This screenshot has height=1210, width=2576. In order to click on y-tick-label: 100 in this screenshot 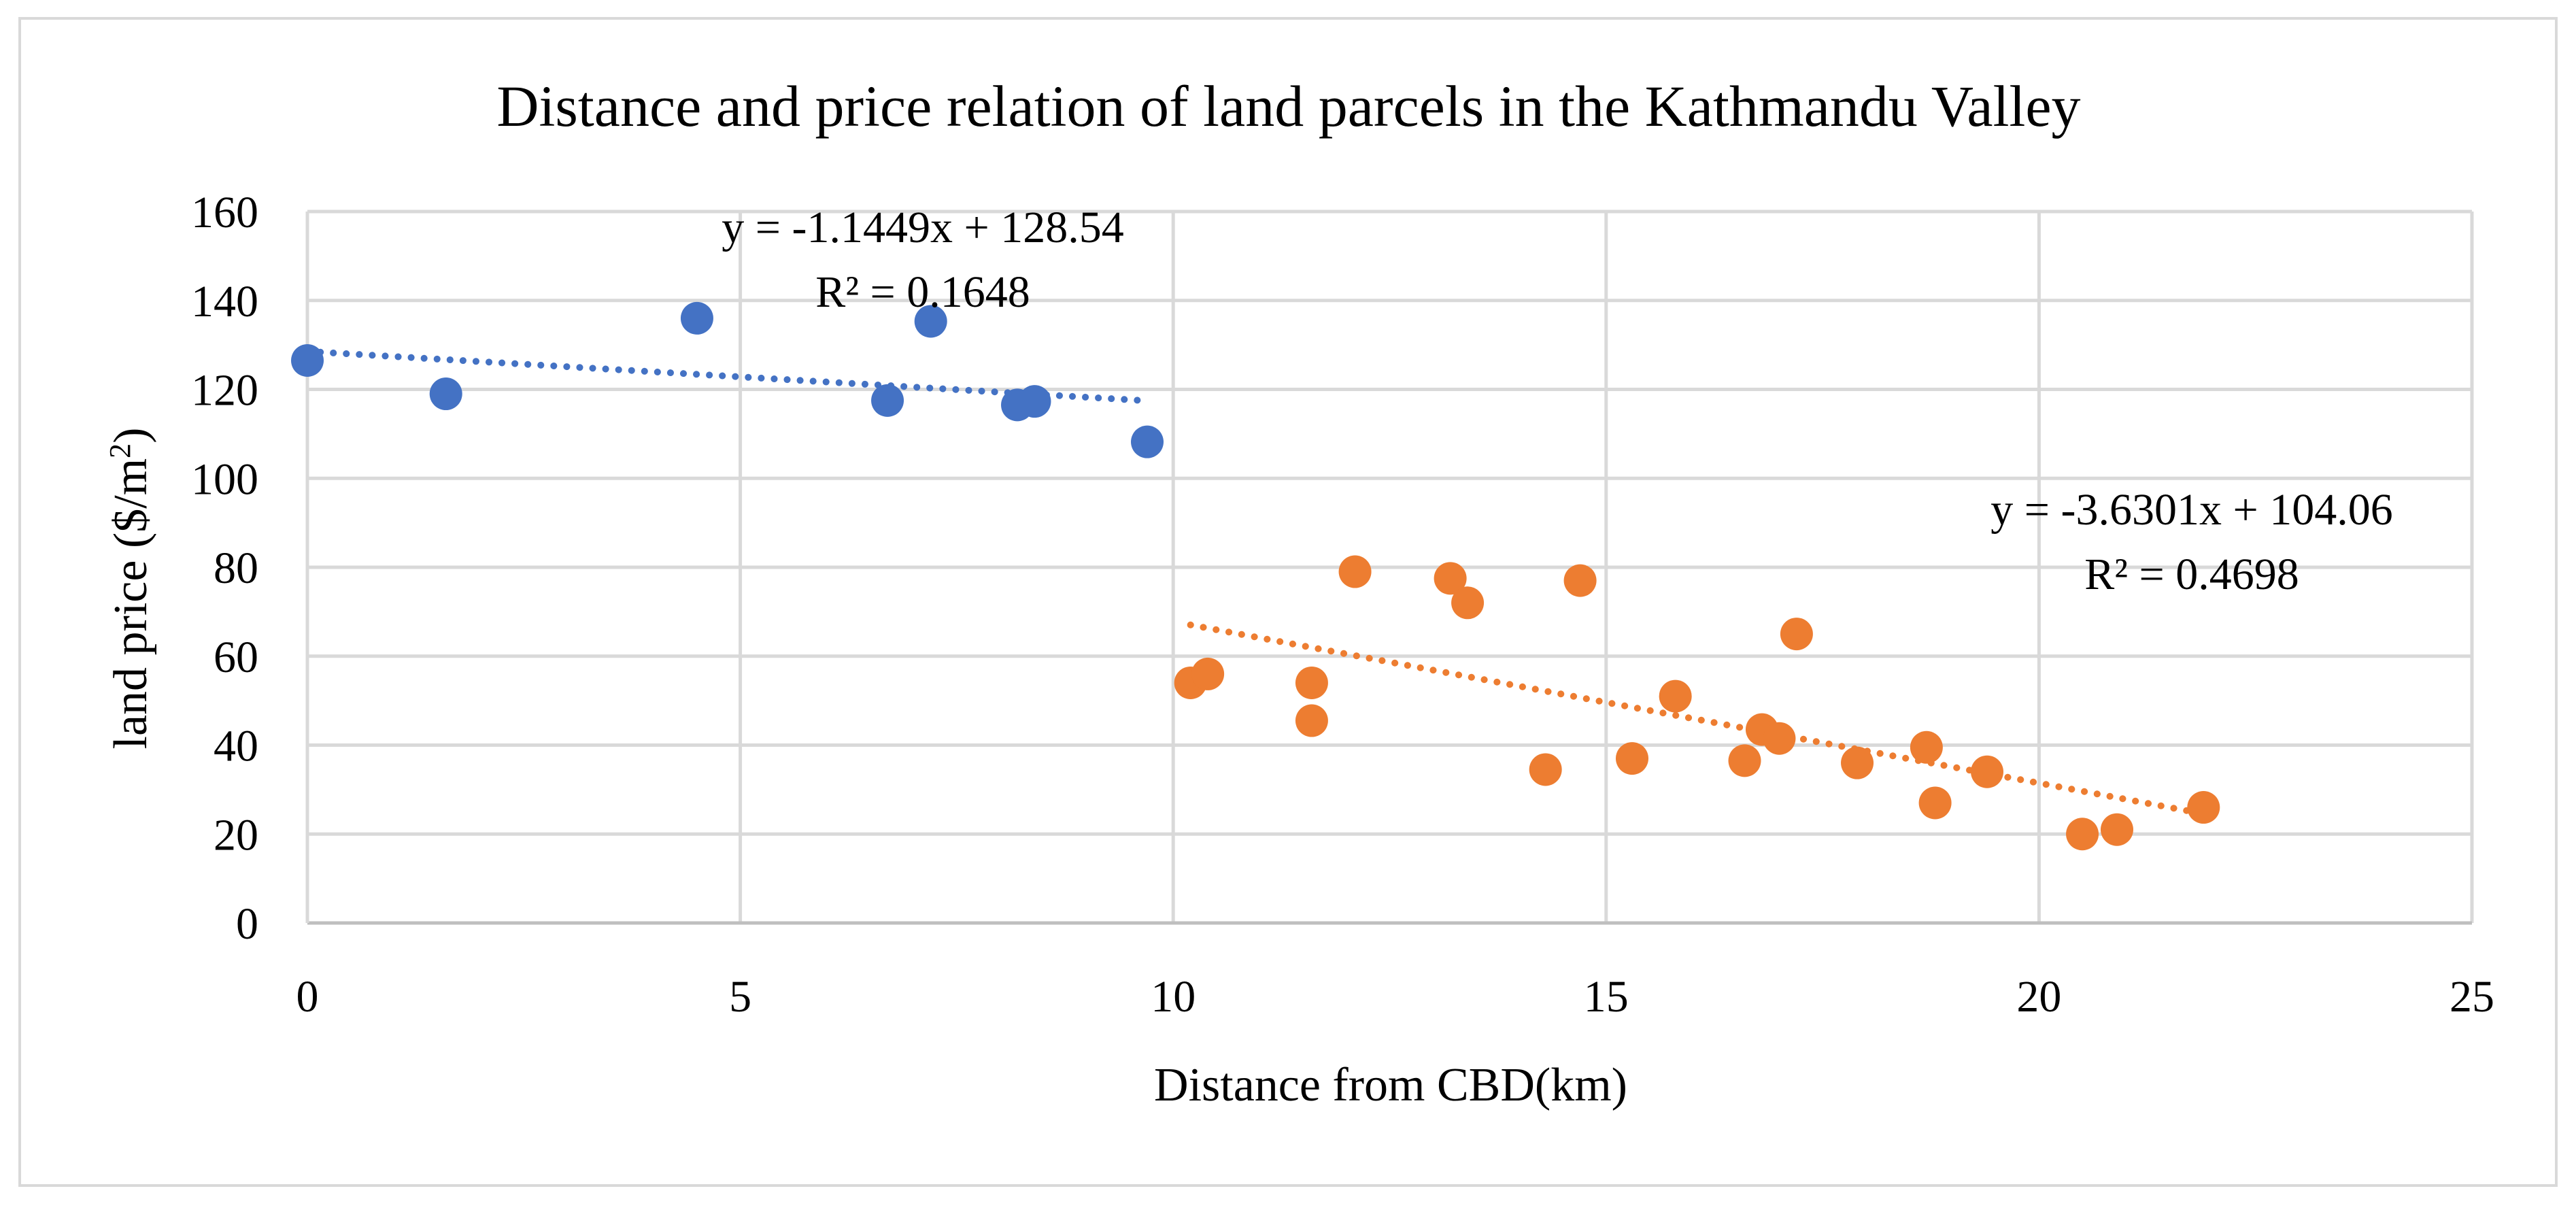, I will do `click(224, 479)`.